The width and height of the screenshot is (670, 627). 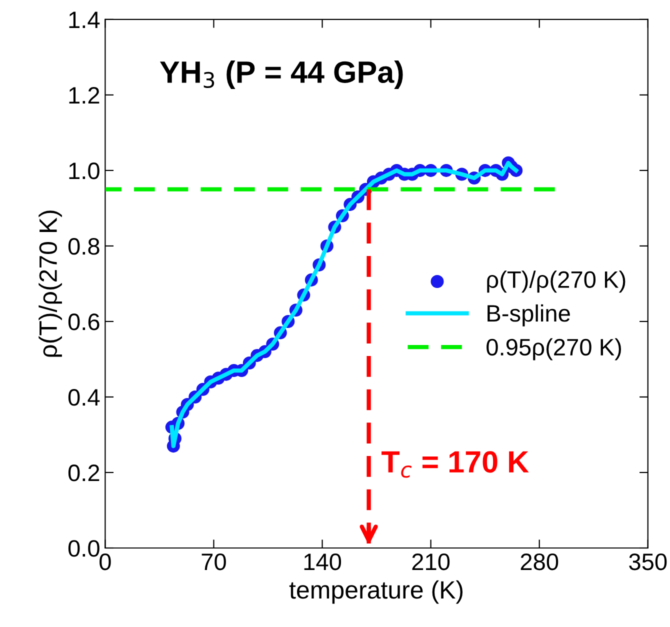 I want to click on y-tick-label: 0.2, so click(x=84, y=473).